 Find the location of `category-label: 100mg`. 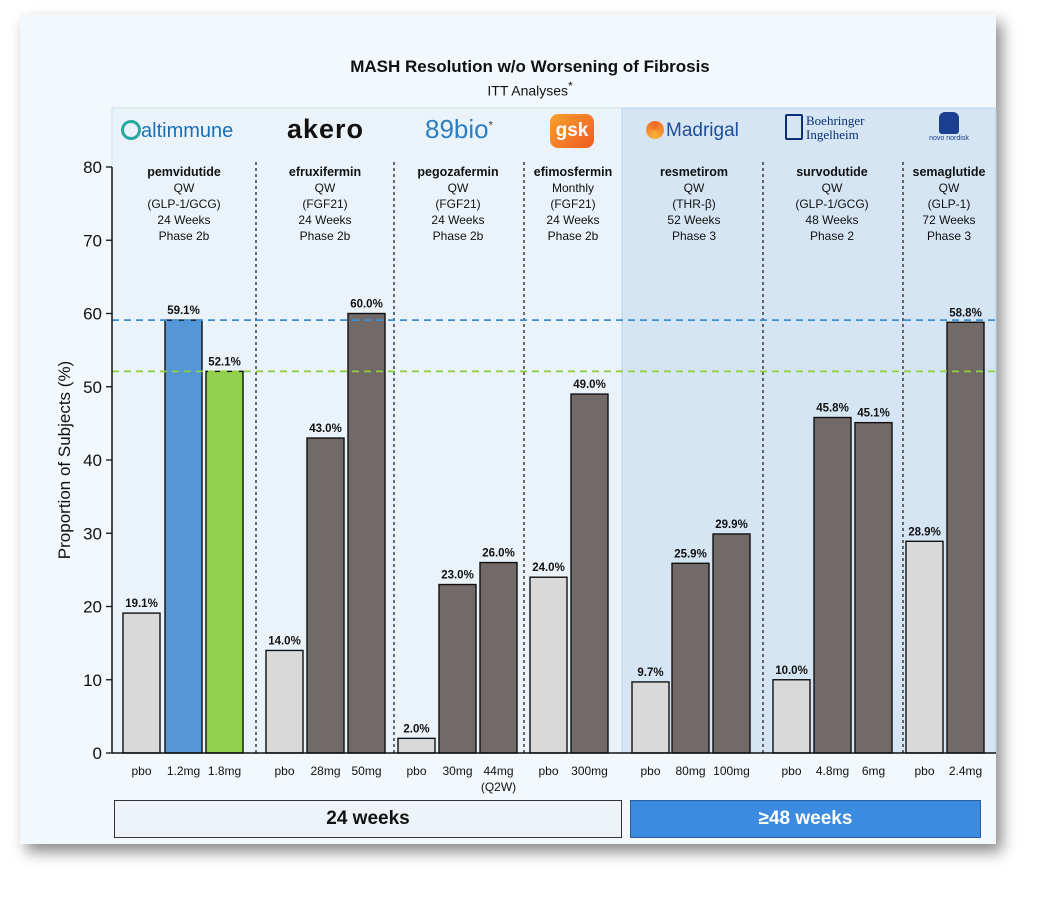

category-label: 100mg is located at coordinates (731, 771).